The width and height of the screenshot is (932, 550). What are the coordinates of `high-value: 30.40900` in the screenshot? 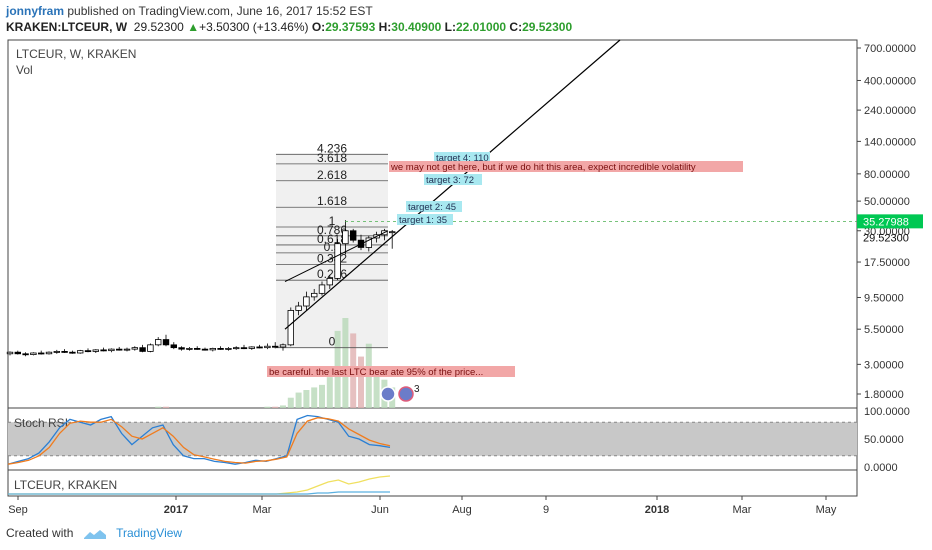 It's located at (416, 27).